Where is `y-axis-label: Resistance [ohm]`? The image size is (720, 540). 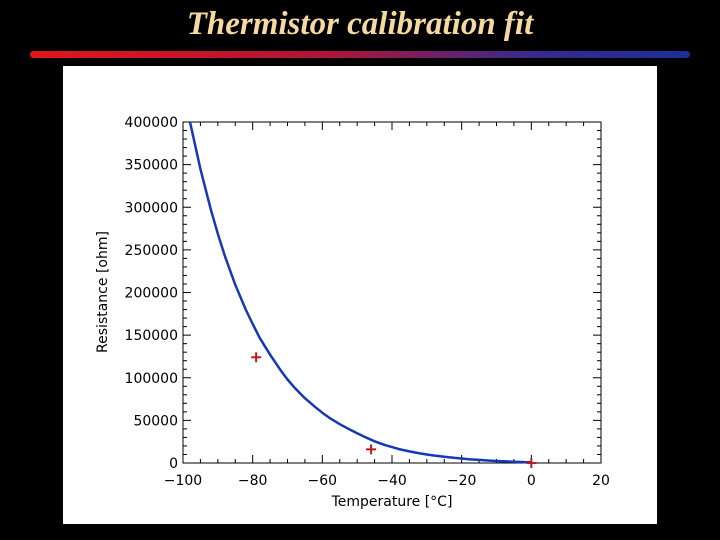 y-axis-label: Resistance [ohm] is located at coordinates (103, 292).